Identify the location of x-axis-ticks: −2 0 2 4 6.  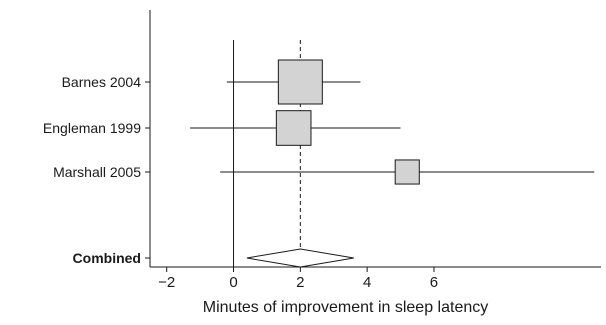
(298, 279).